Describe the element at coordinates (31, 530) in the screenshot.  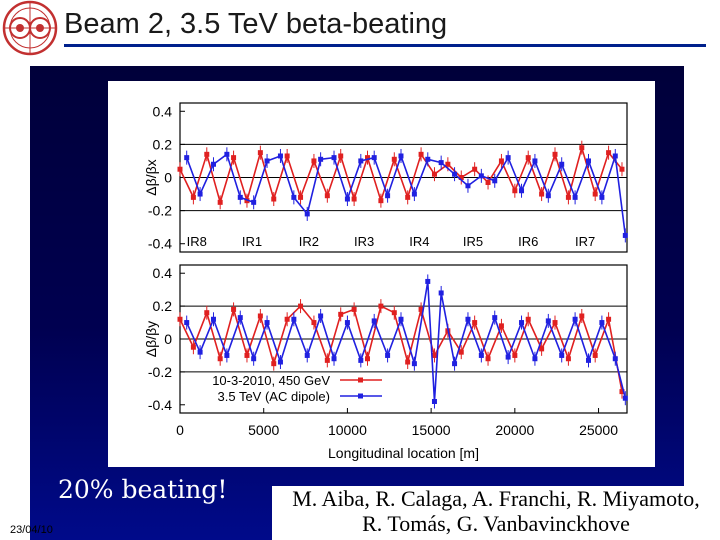
I see `slide-date: 23/04/10` at that location.